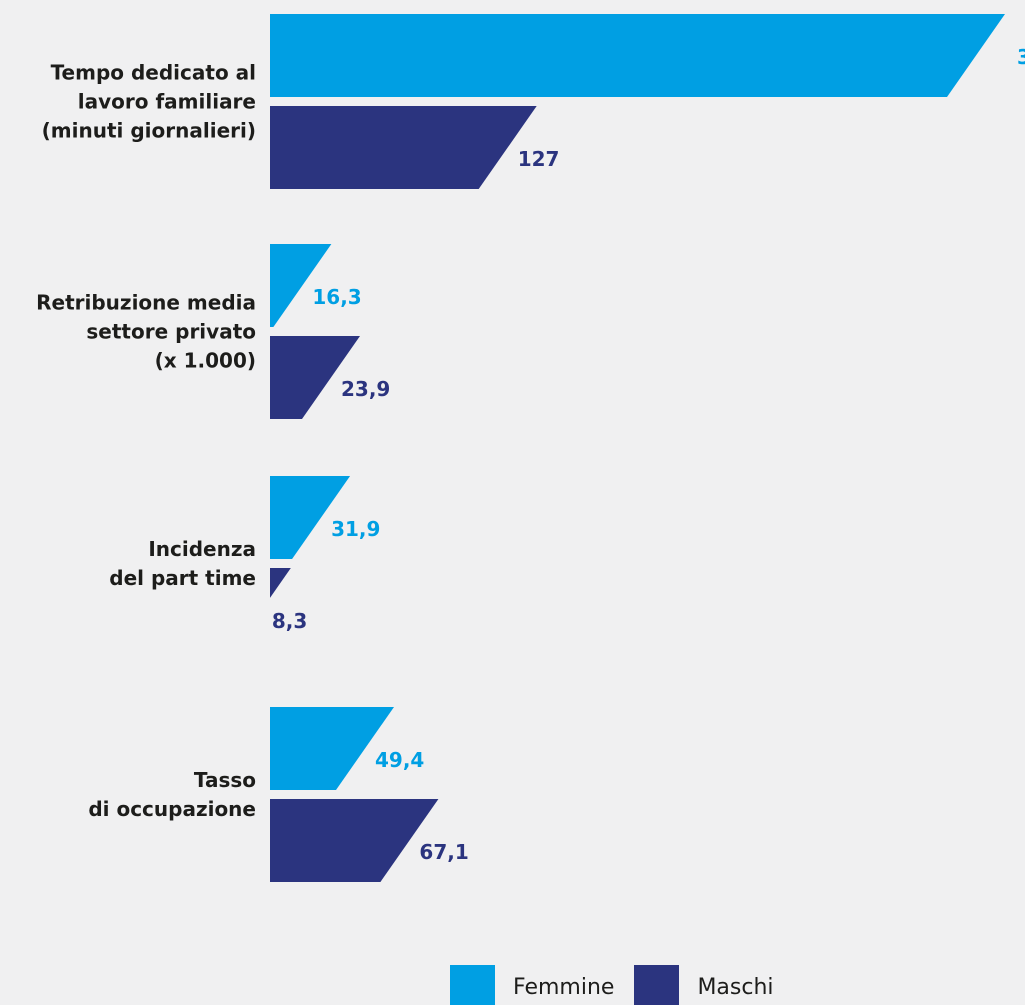 The width and height of the screenshot is (1025, 1005). I want to click on legend-item-femmine: Femmine, so click(532, 985).